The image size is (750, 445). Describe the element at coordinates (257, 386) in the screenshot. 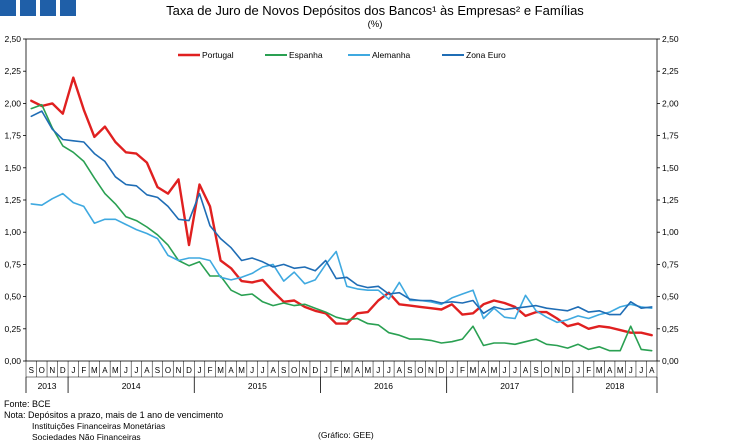

I see `year-label: 2015` at that location.